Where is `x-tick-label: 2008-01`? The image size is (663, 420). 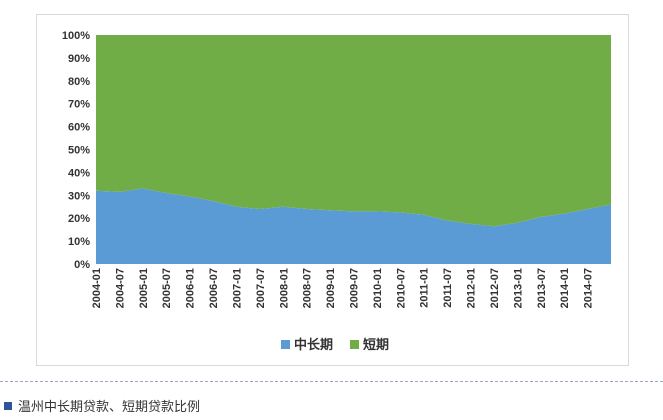
x-tick-label: 2008-01 is located at coordinates (284, 288).